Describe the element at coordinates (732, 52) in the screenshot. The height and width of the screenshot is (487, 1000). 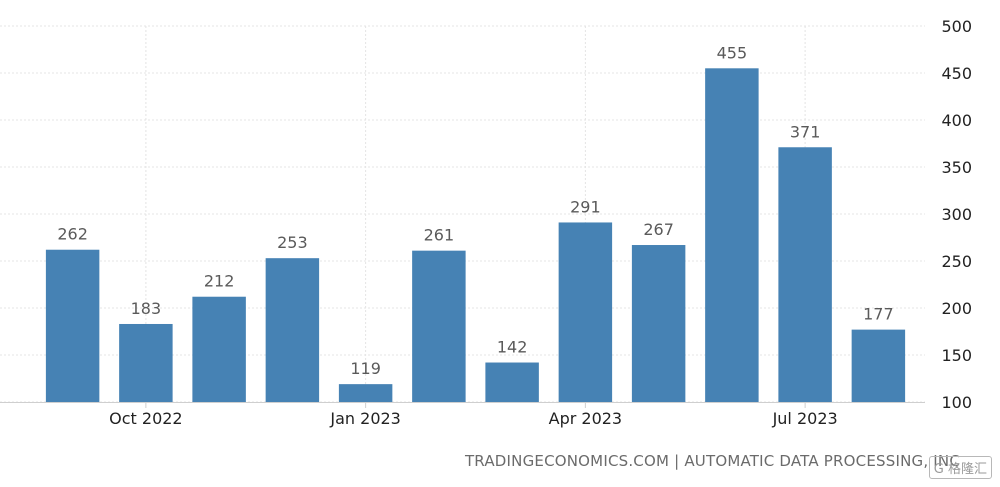
I see `data-label: 455` at that location.